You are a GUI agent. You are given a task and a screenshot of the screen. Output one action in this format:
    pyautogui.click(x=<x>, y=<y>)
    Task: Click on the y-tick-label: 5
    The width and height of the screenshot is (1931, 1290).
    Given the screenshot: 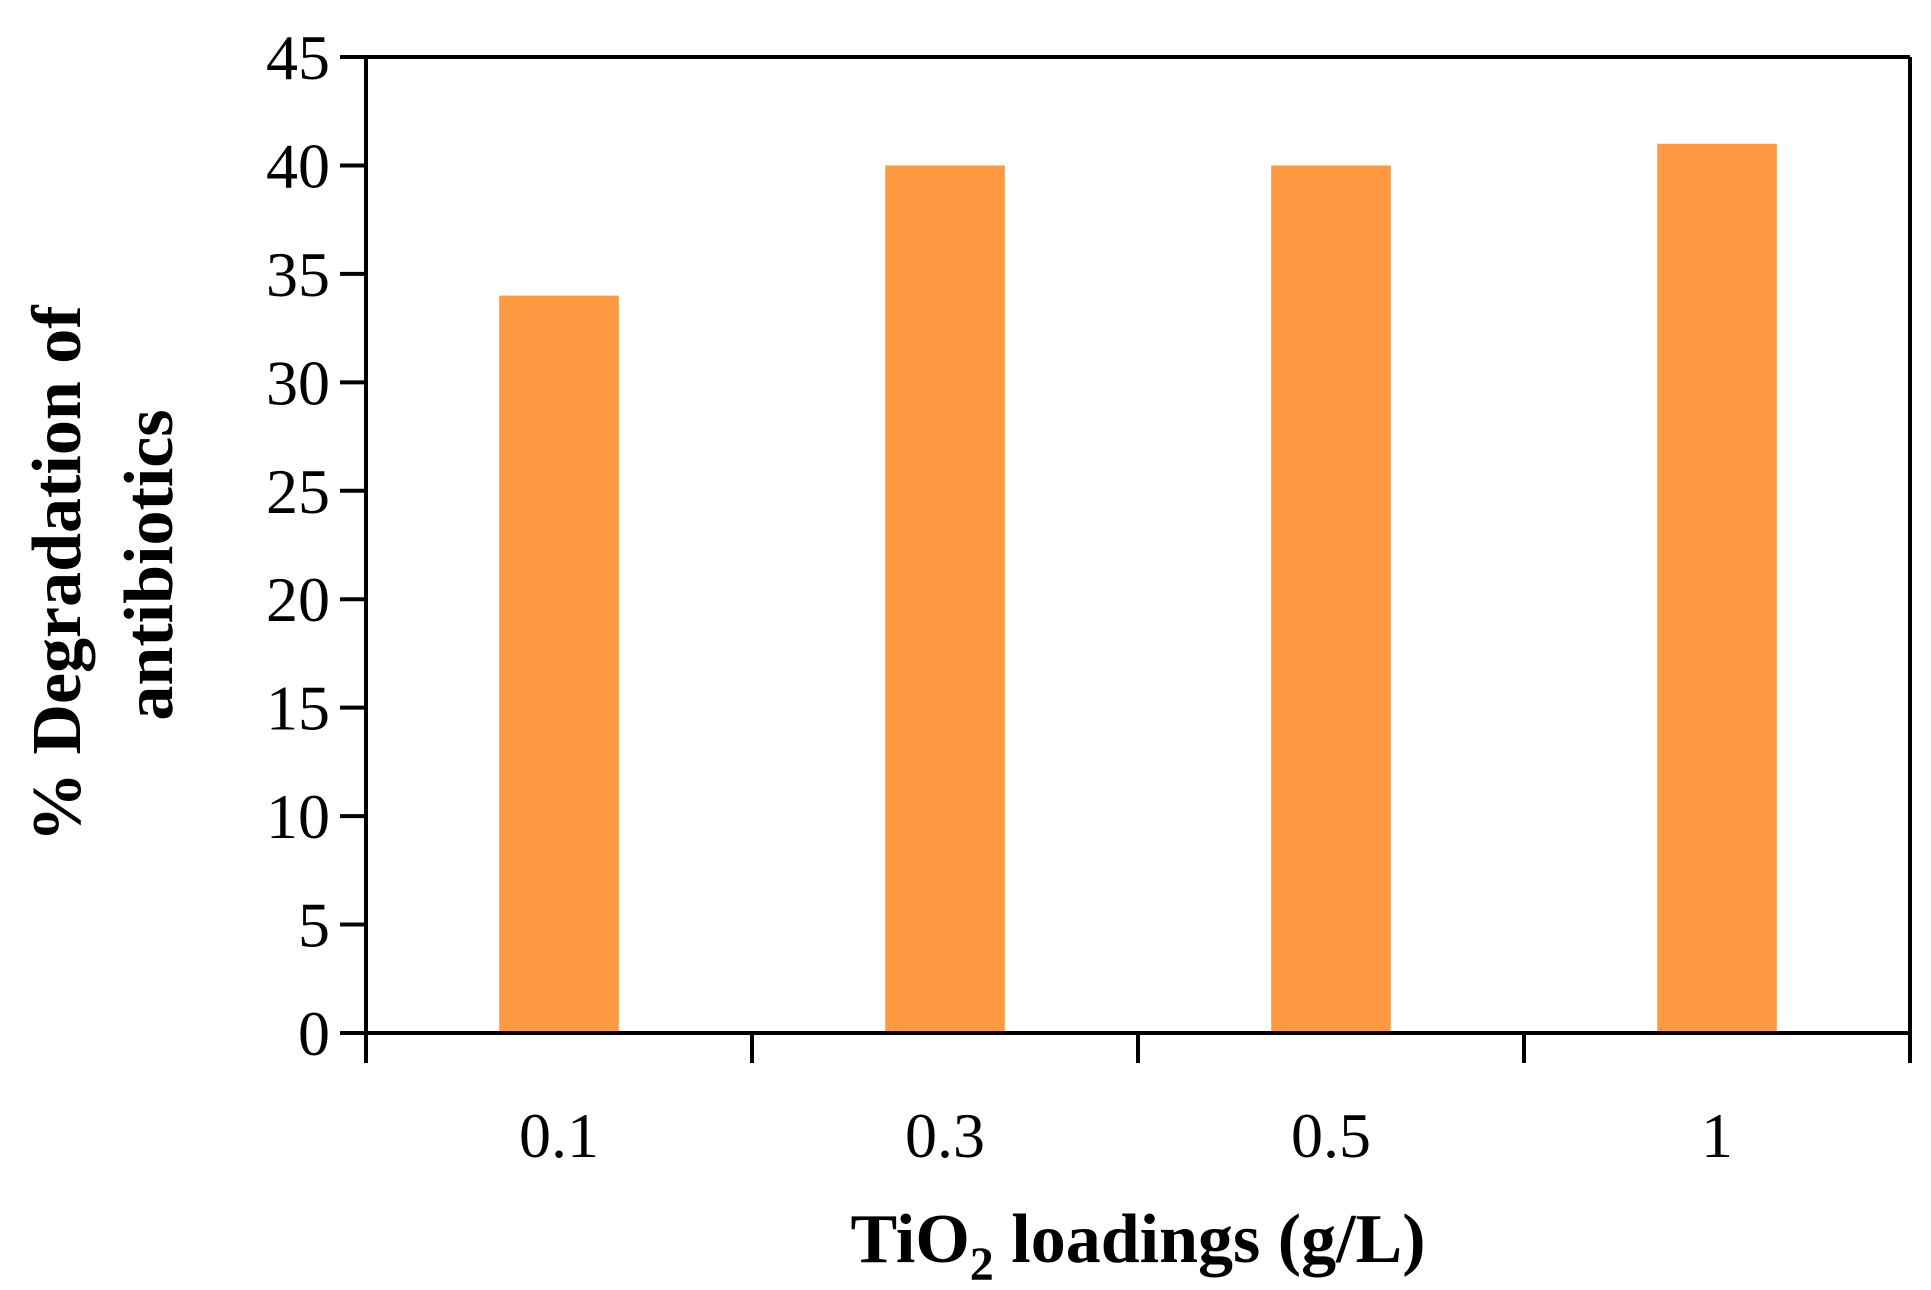 What is the action you would take?
    pyautogui.click(x=314, y=925)
    